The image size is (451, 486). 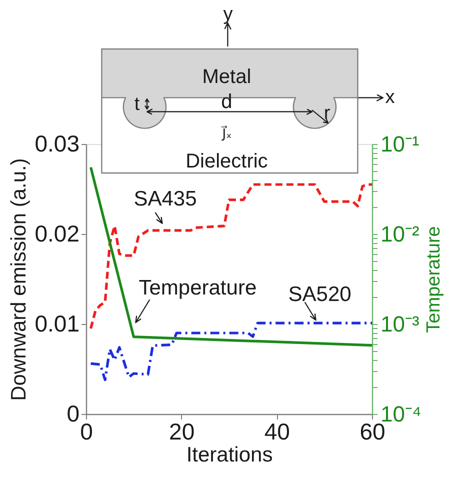 What do you see at coordinates (400, 324) in the screenshot?
I see `y2-tick-label: 10⁻³` at bounding box center [400, 324].